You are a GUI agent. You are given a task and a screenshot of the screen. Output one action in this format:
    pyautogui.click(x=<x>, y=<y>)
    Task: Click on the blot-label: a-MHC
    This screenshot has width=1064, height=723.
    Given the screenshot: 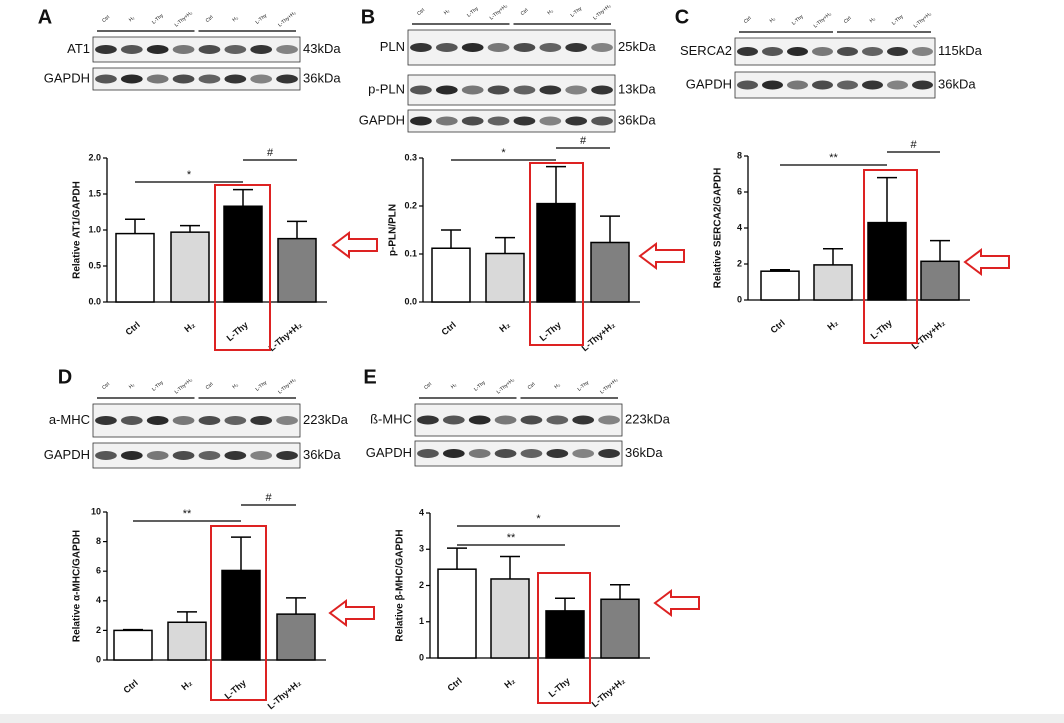 What is the action you would take?
    pyautogui.click(x=69, y=419)
    